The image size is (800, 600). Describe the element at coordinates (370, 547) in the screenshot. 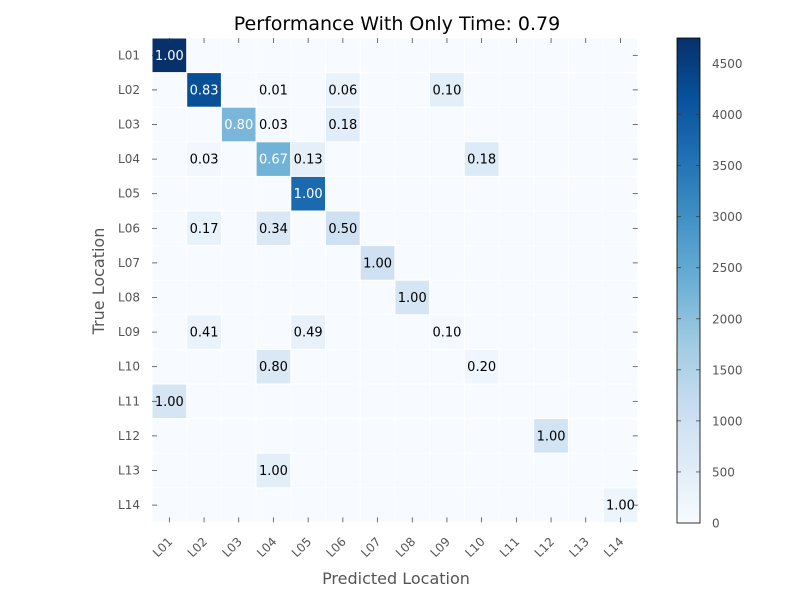

I see `x-tick-label: L07` at that location.